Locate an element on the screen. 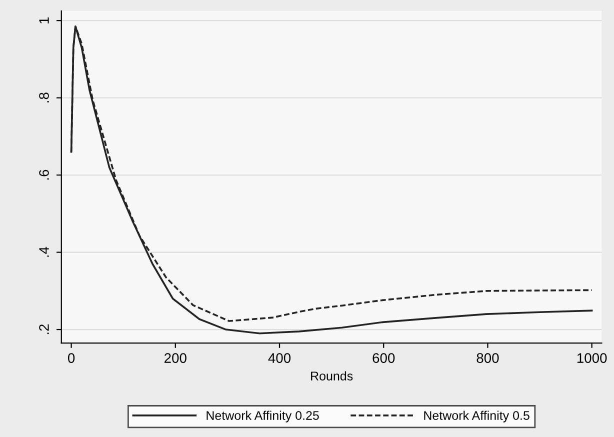 The height and width of the screenshot is (437, 614). y-tick-label: .2 is located at coordinates (44, 329).